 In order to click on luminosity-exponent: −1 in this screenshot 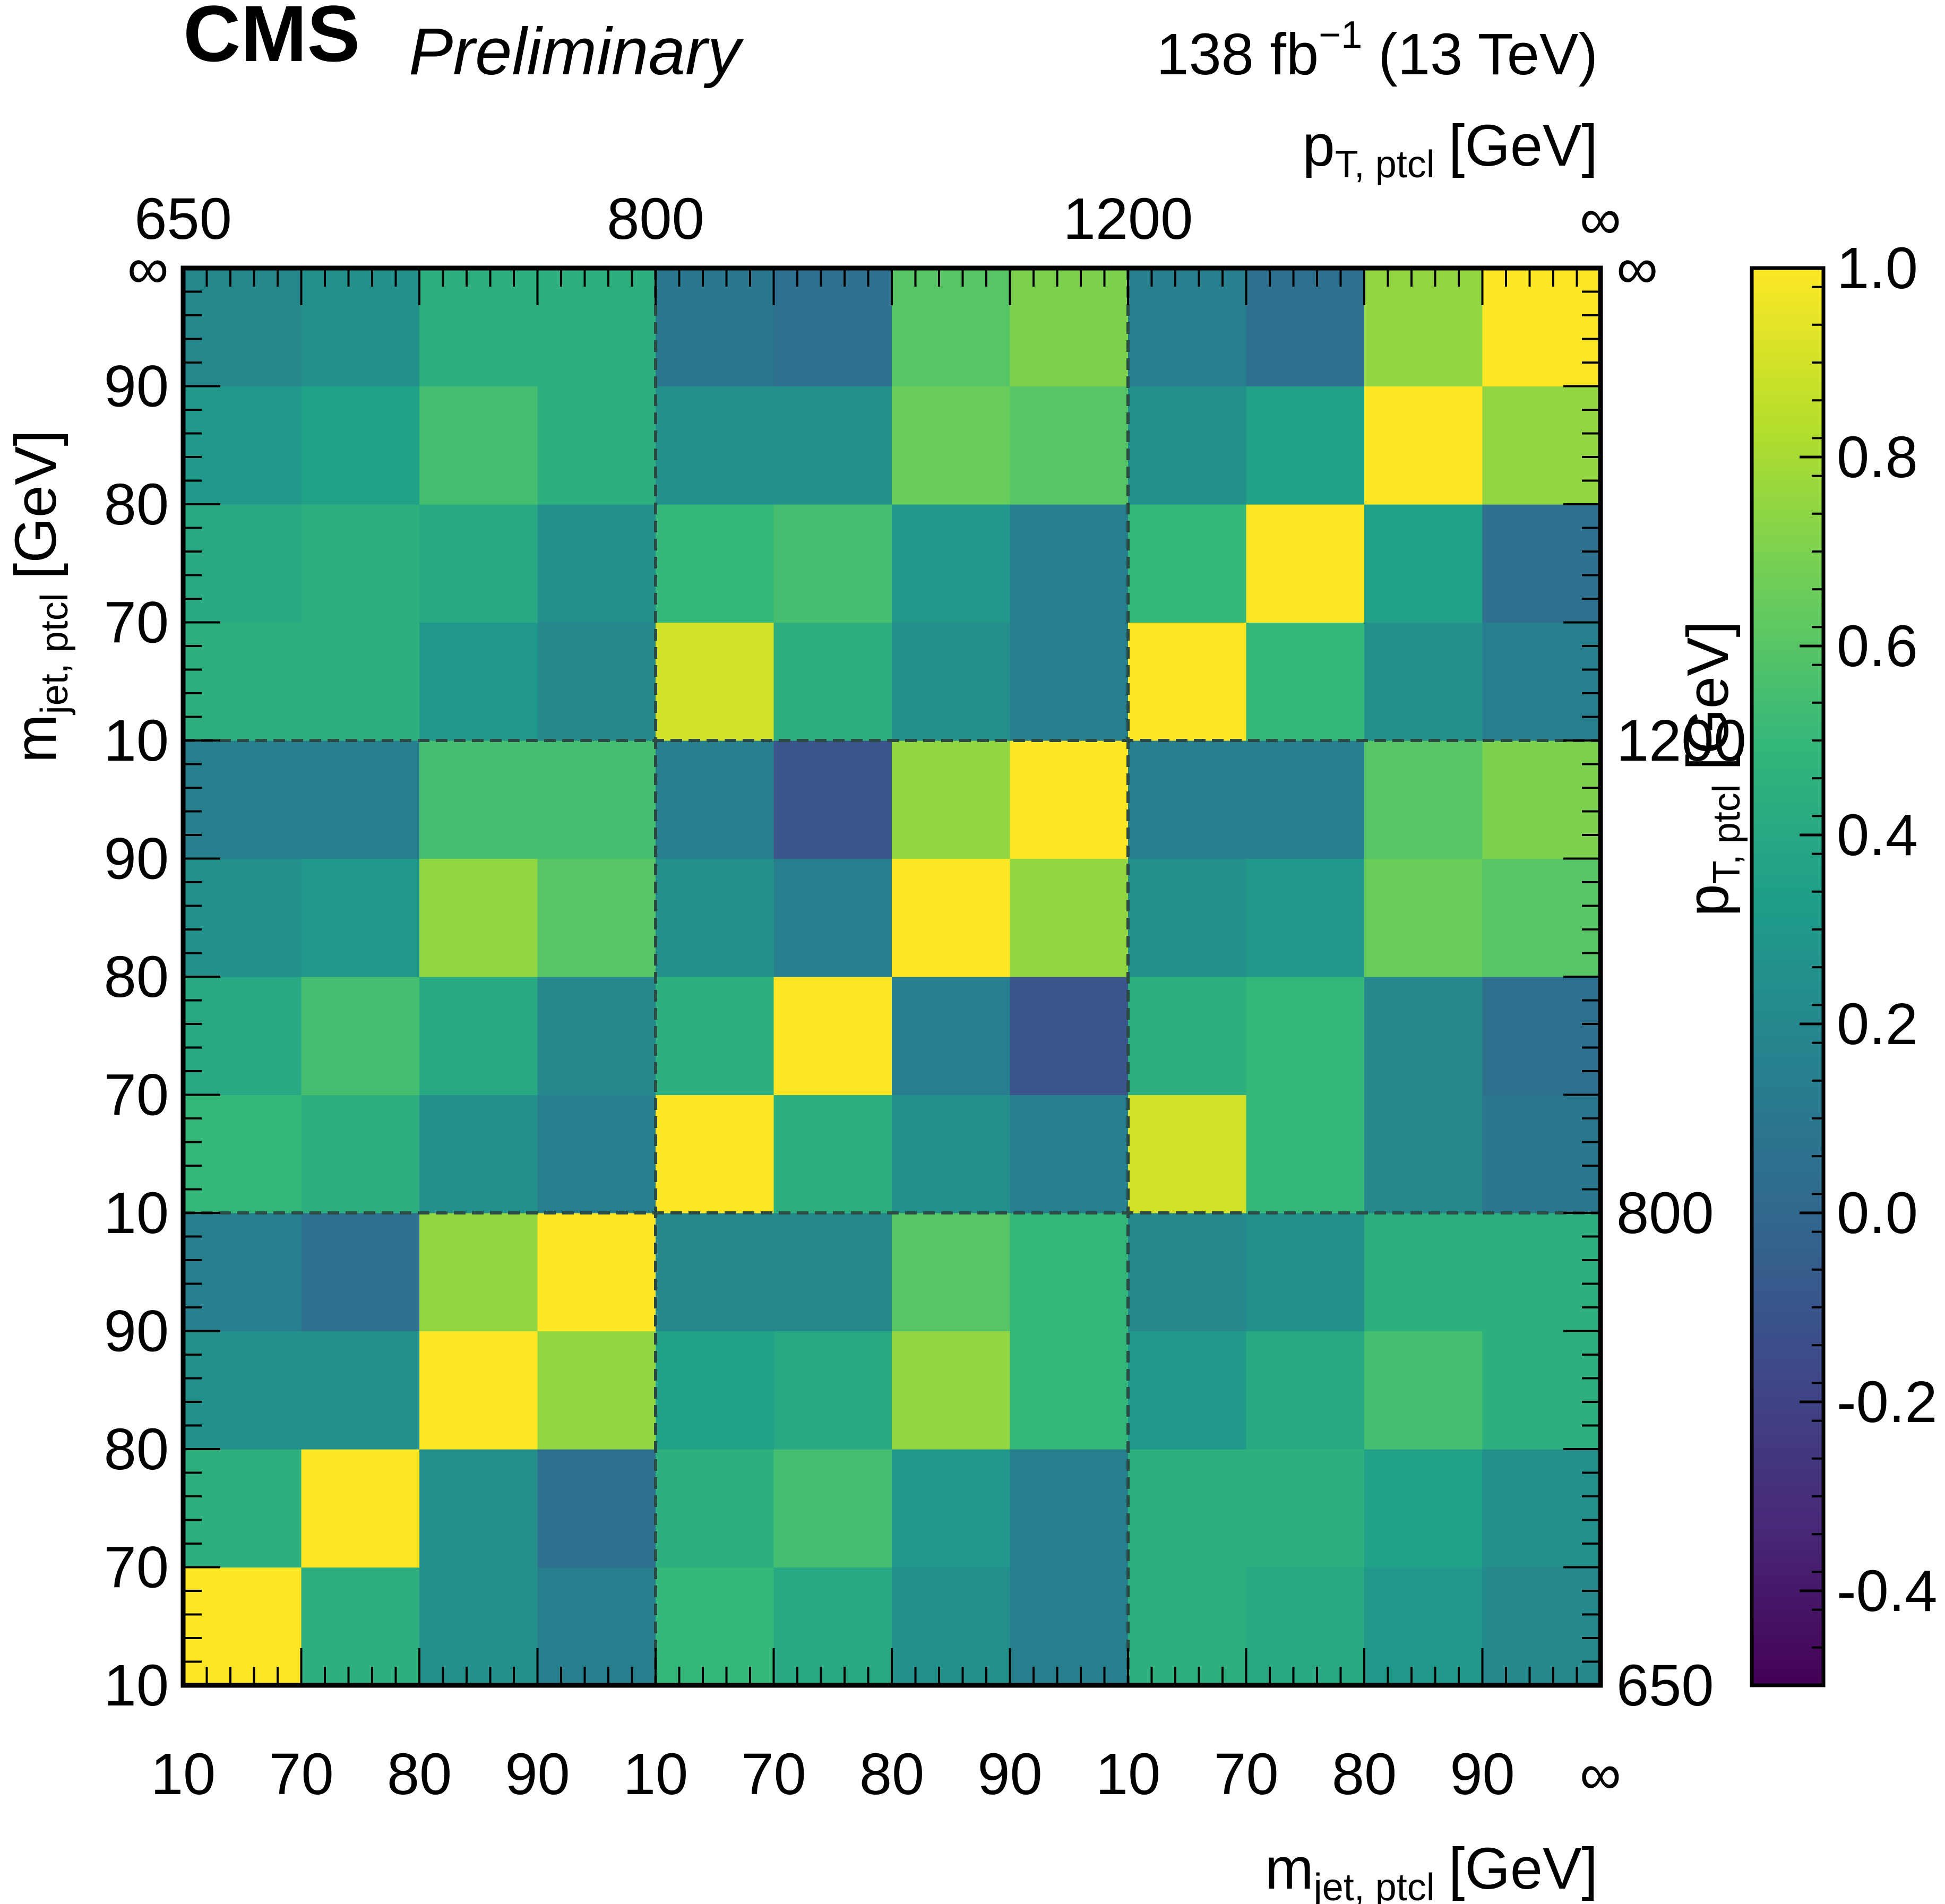, I will do `click(1340, 35)`.